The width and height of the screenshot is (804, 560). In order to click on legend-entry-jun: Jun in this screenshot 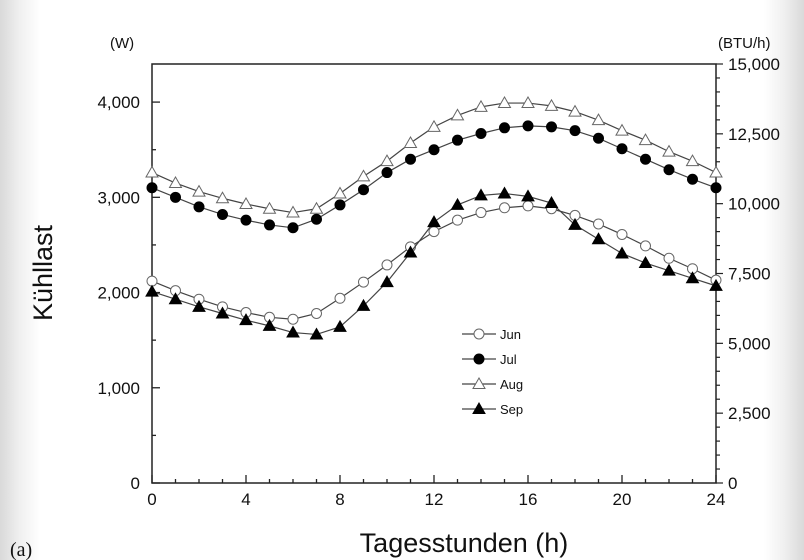, I will do `click(491, 334)`.